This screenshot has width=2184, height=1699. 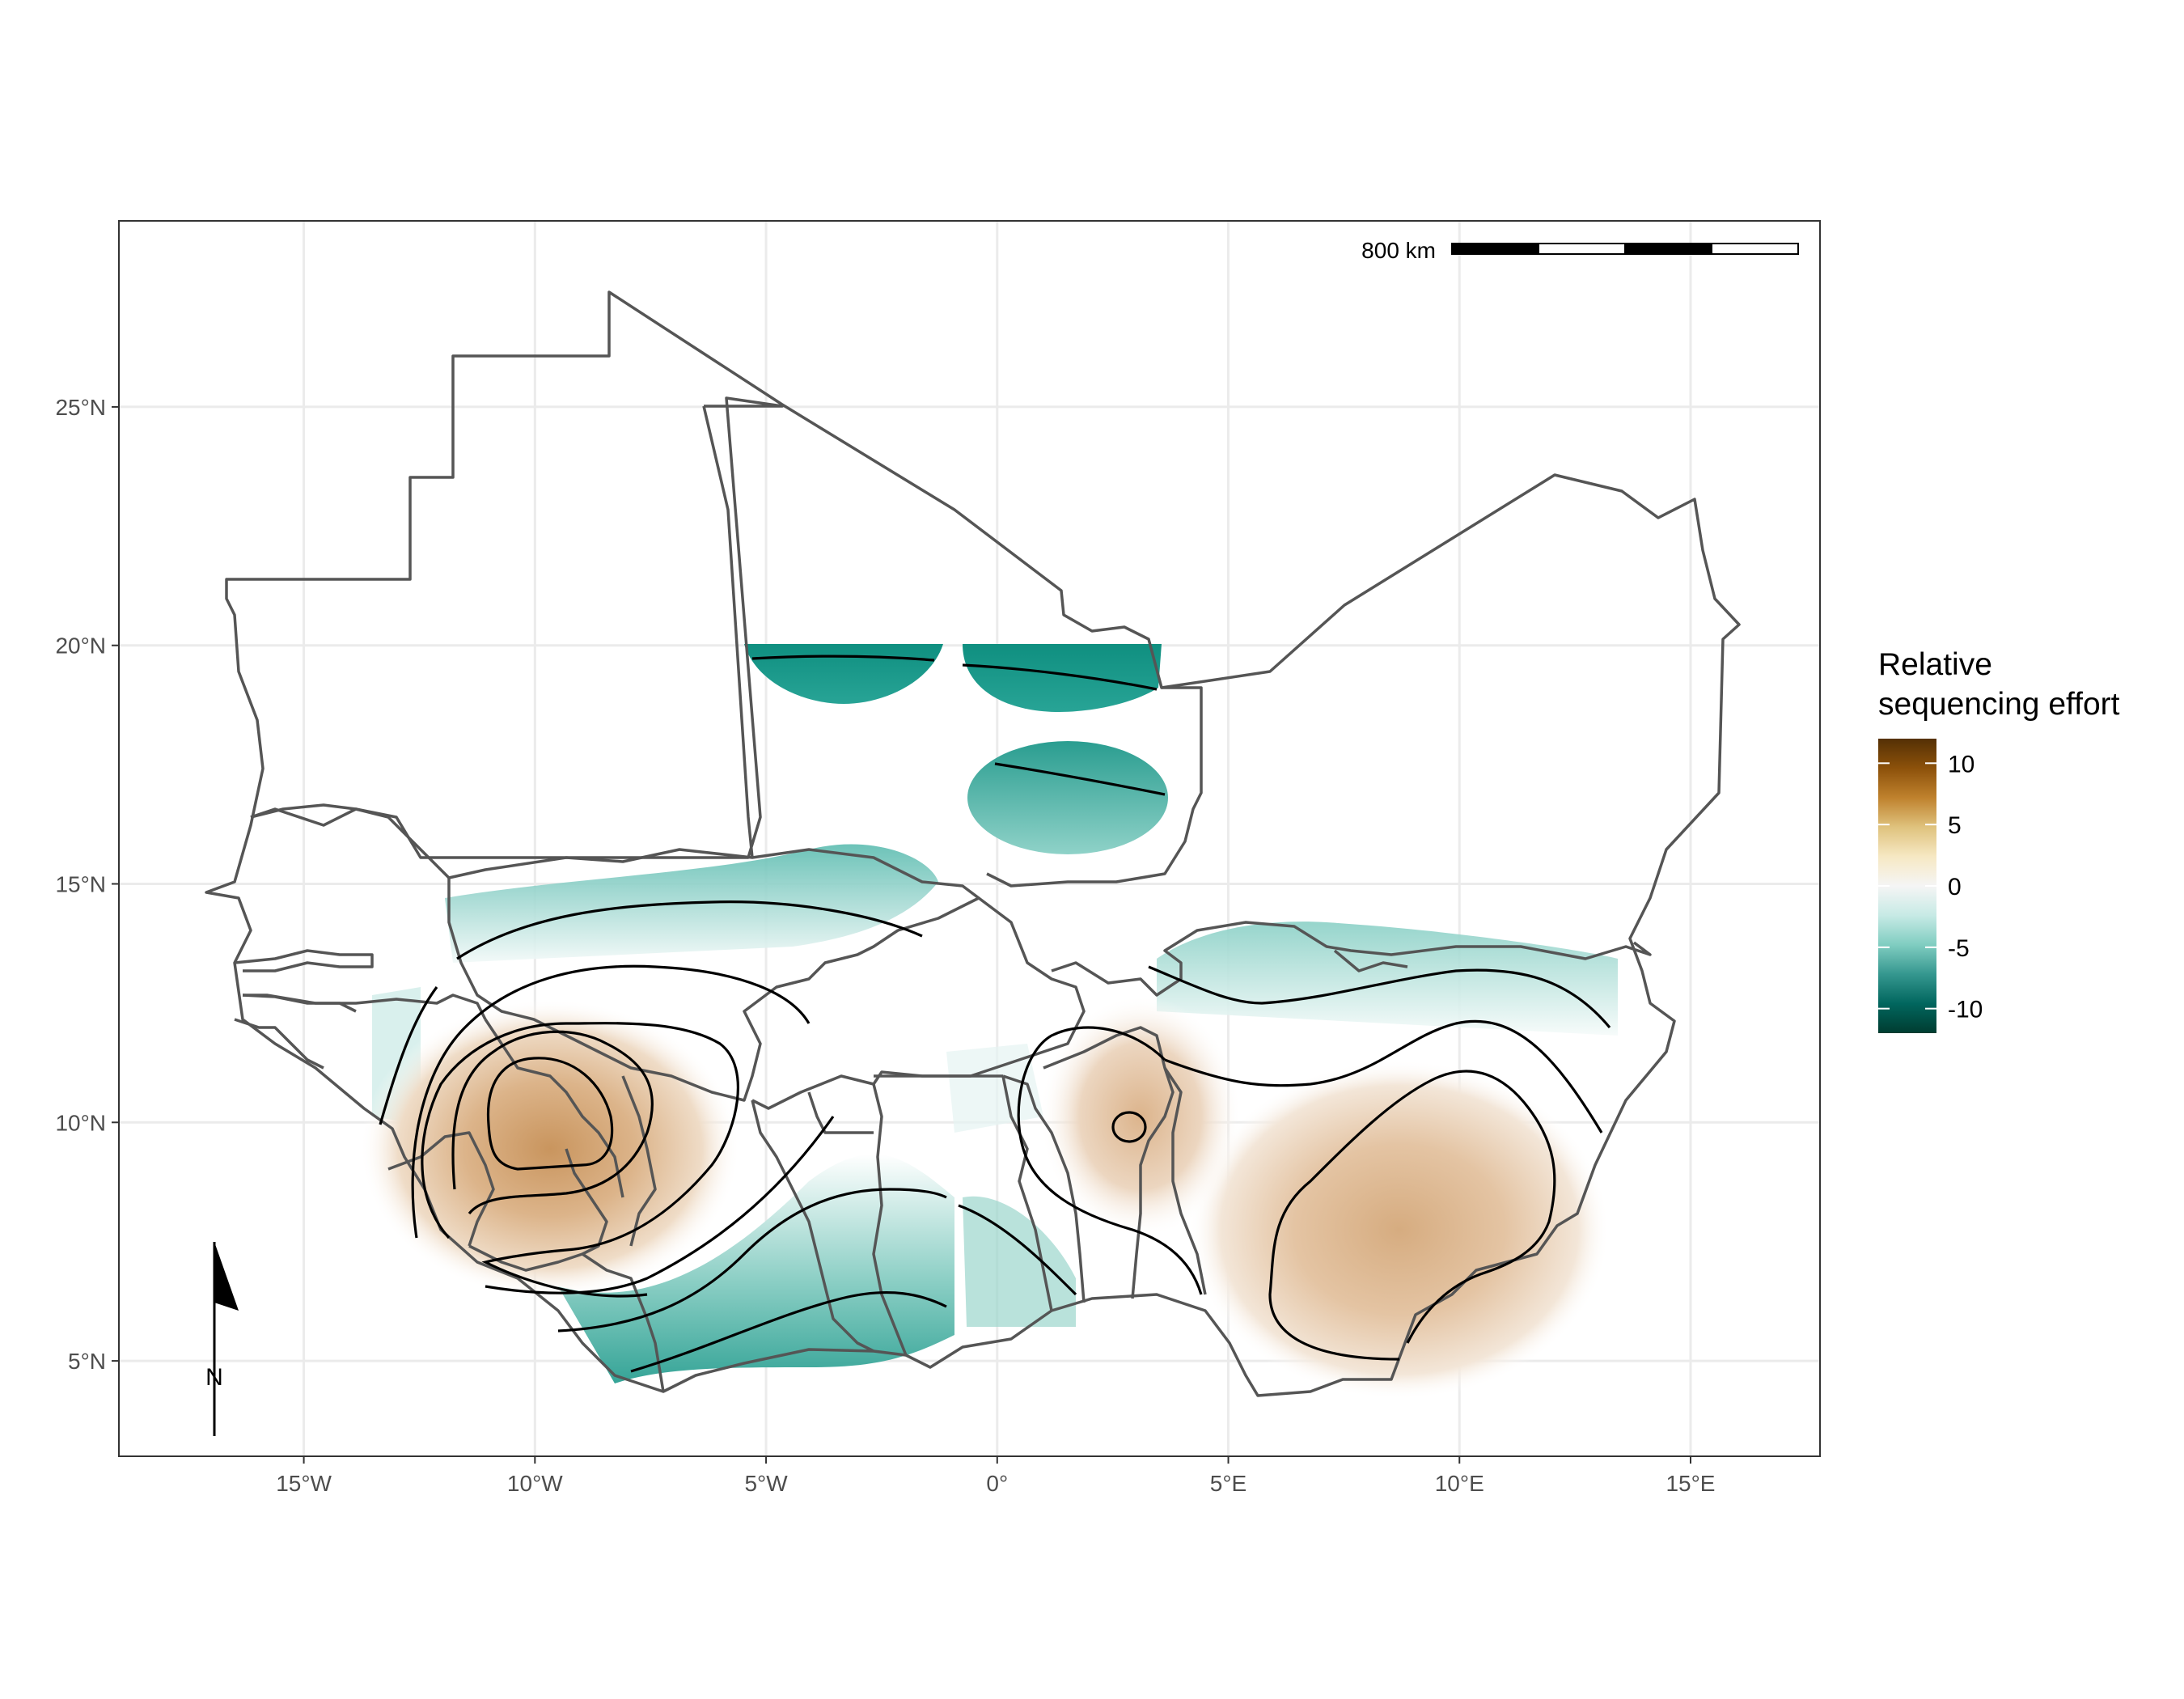 I want to click on legend-tick-label: 5, so click(x=1955, y=825).